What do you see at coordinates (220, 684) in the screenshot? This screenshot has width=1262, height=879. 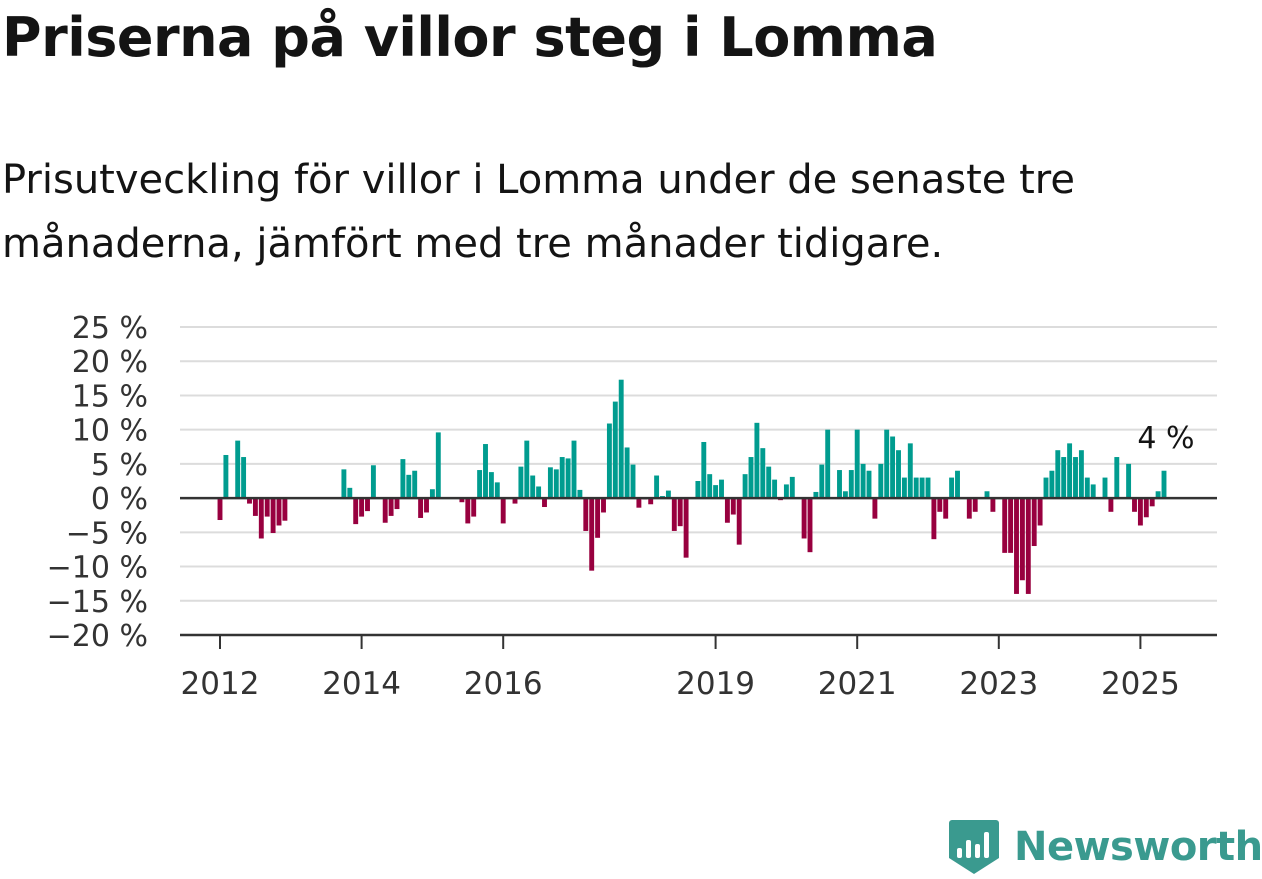 I see `x-tick-label: 2012` at bounding box center [220, 684].